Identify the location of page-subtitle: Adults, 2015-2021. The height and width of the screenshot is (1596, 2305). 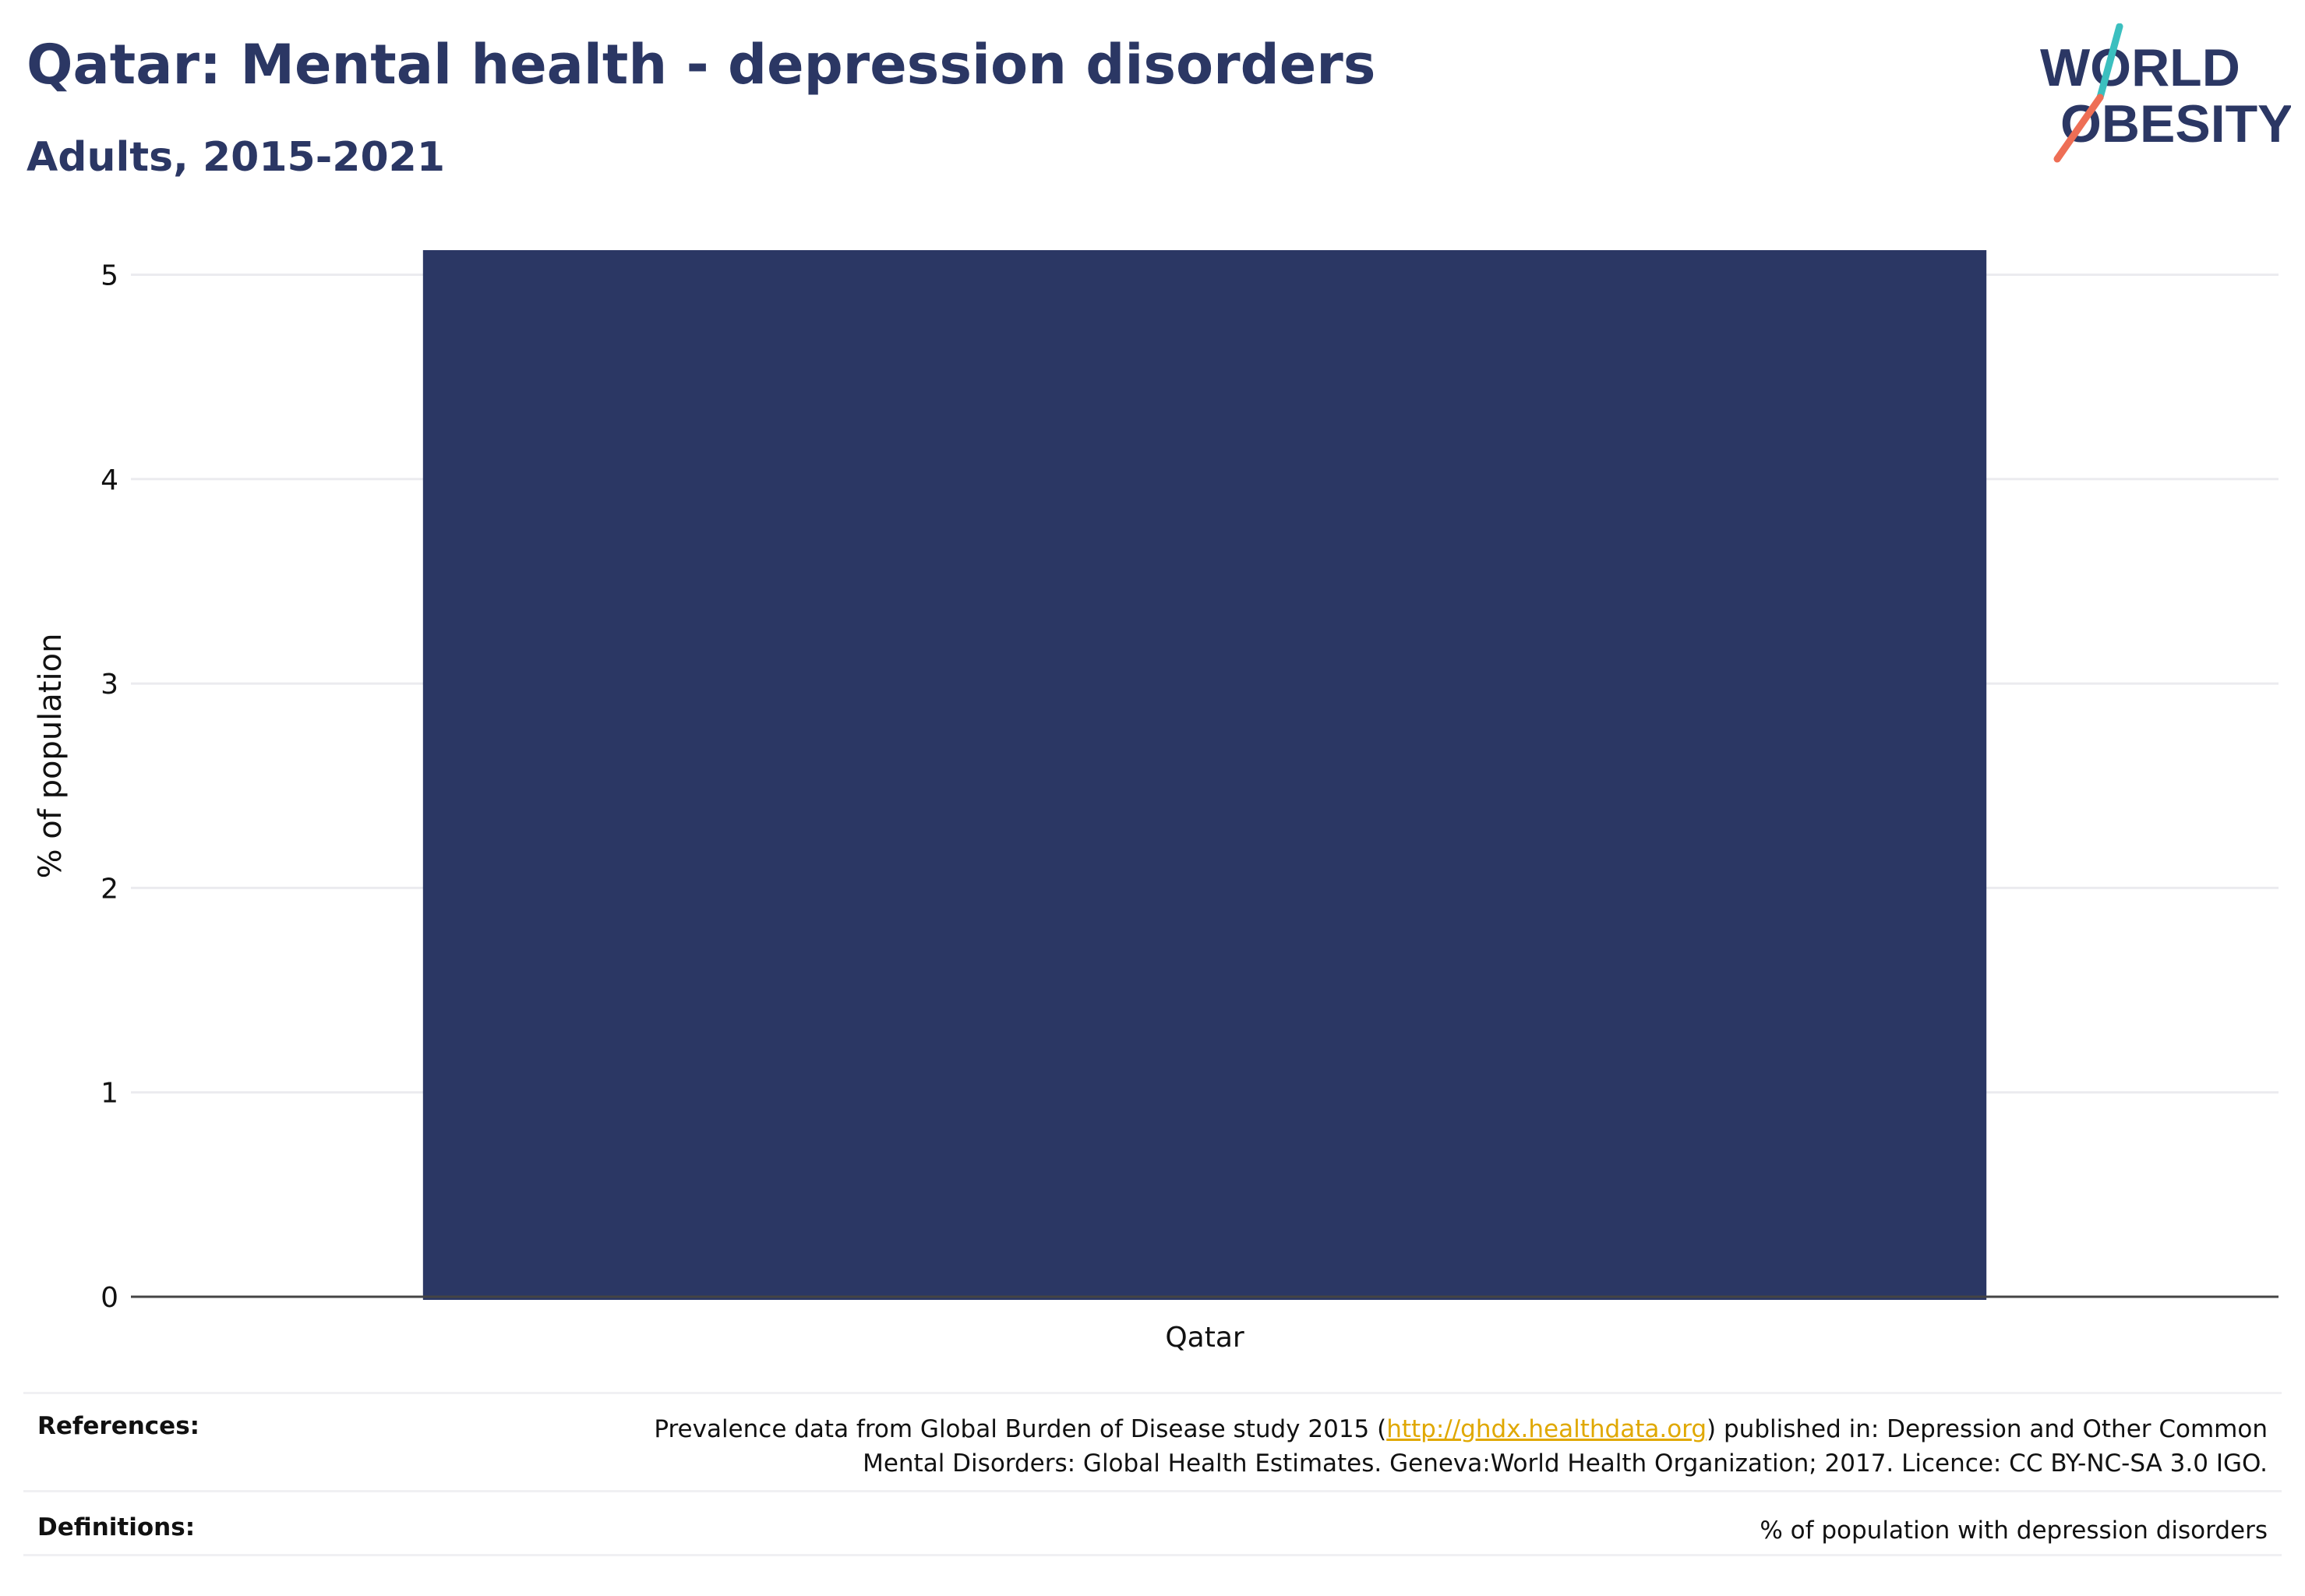
(236, 157).